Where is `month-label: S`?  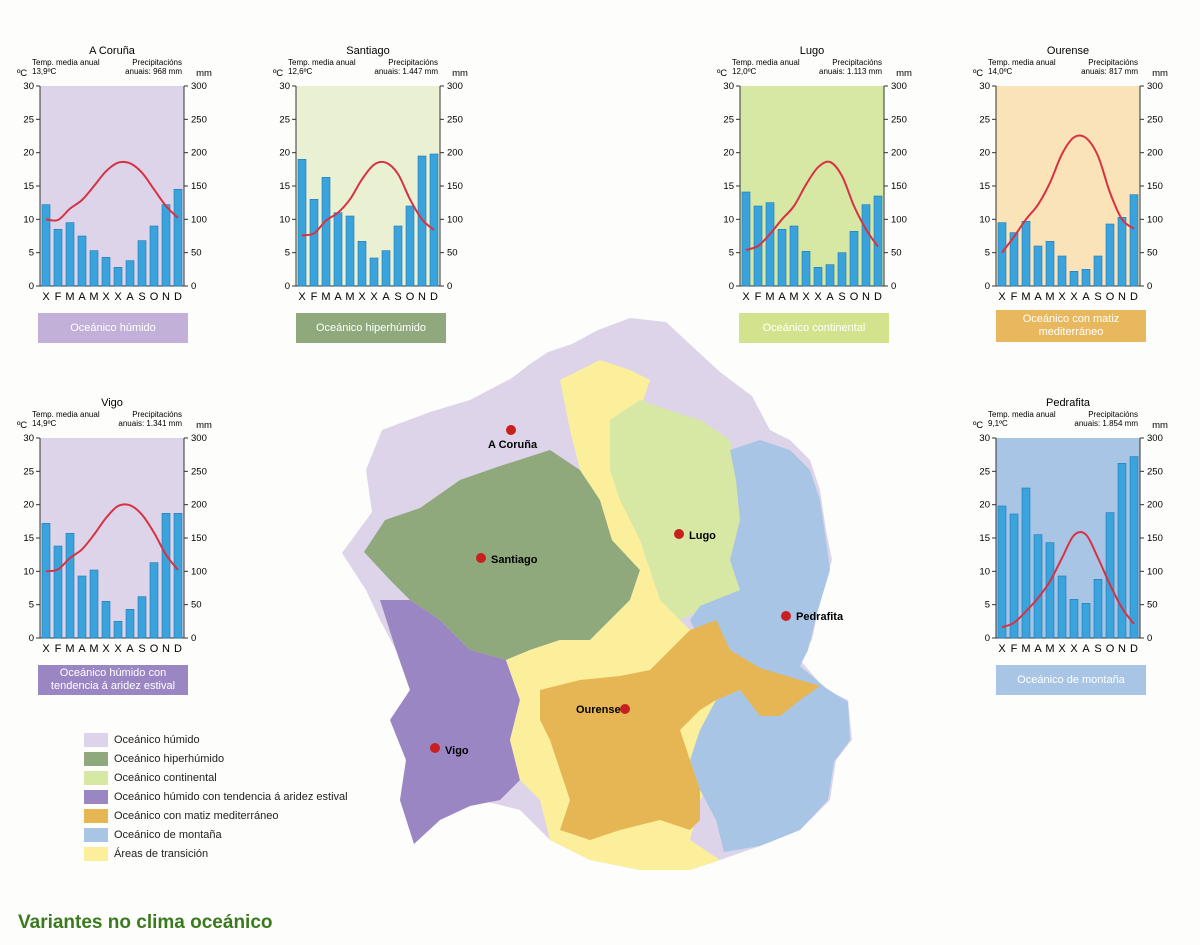 month-label: S is located at coordinates (1097, 649).